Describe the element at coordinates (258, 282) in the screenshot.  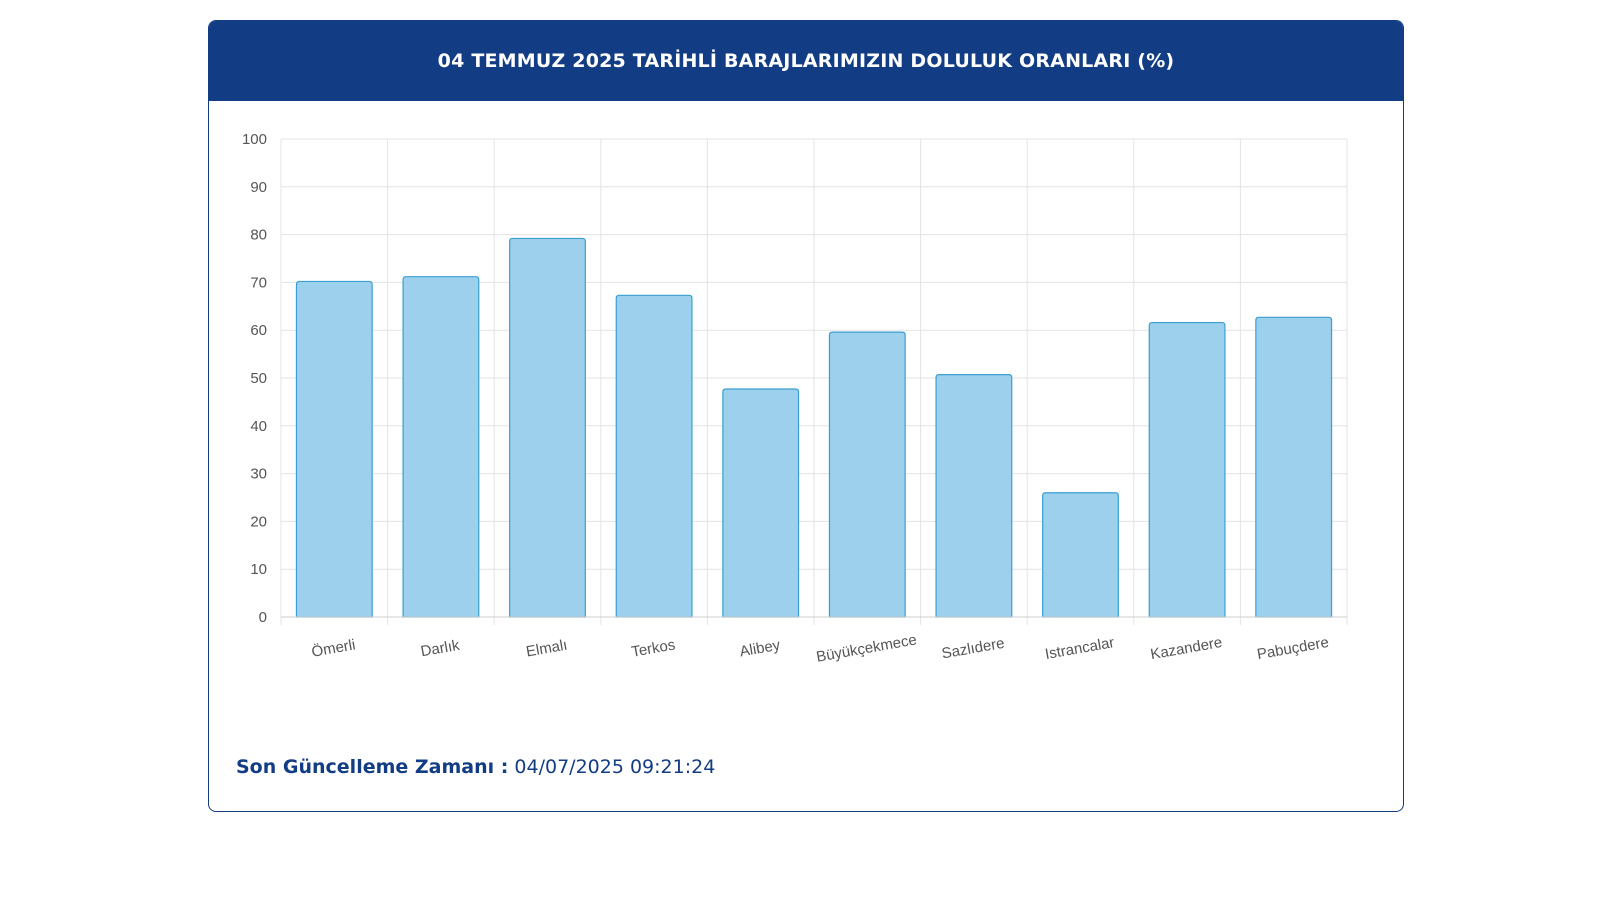
I see `y-tick-label: 70` at that location.